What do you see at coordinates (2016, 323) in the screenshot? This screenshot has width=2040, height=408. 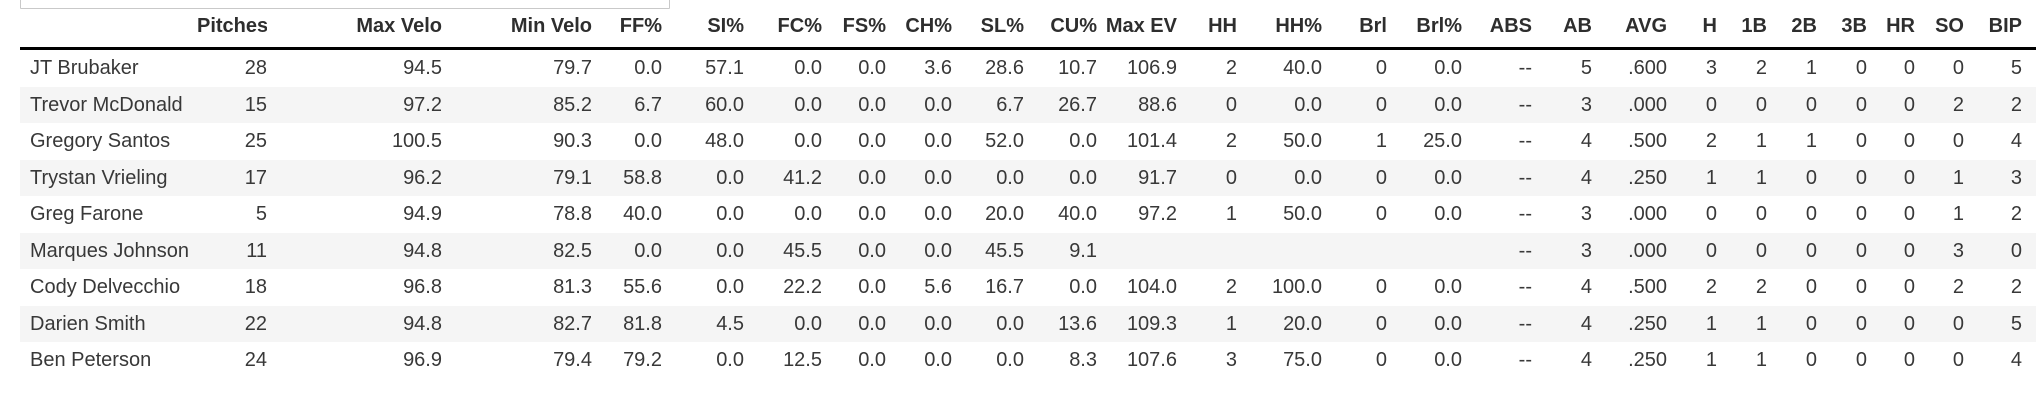 I see `stat-cell: 5` at bounding box center [2016, 323].